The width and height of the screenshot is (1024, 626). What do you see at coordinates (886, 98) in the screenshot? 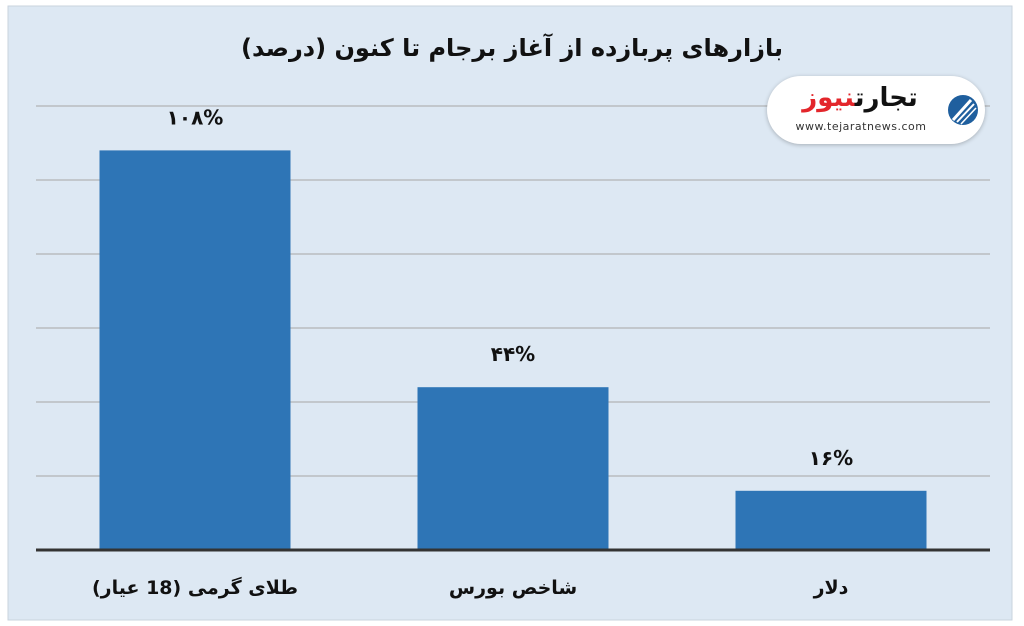
I see `logo-word-black: تجارت` at bounding box center [886, 98].